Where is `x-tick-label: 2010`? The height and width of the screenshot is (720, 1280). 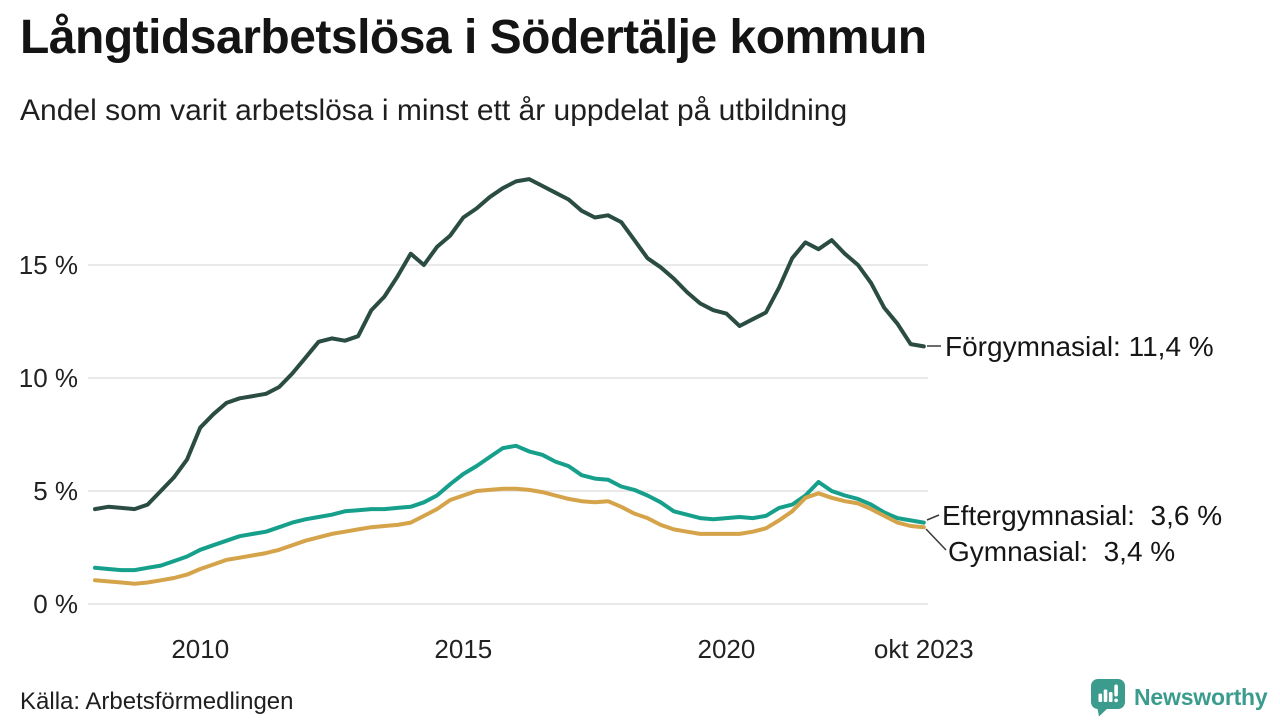 x-tick-label: 2010 is located at coordinates (200, 649).